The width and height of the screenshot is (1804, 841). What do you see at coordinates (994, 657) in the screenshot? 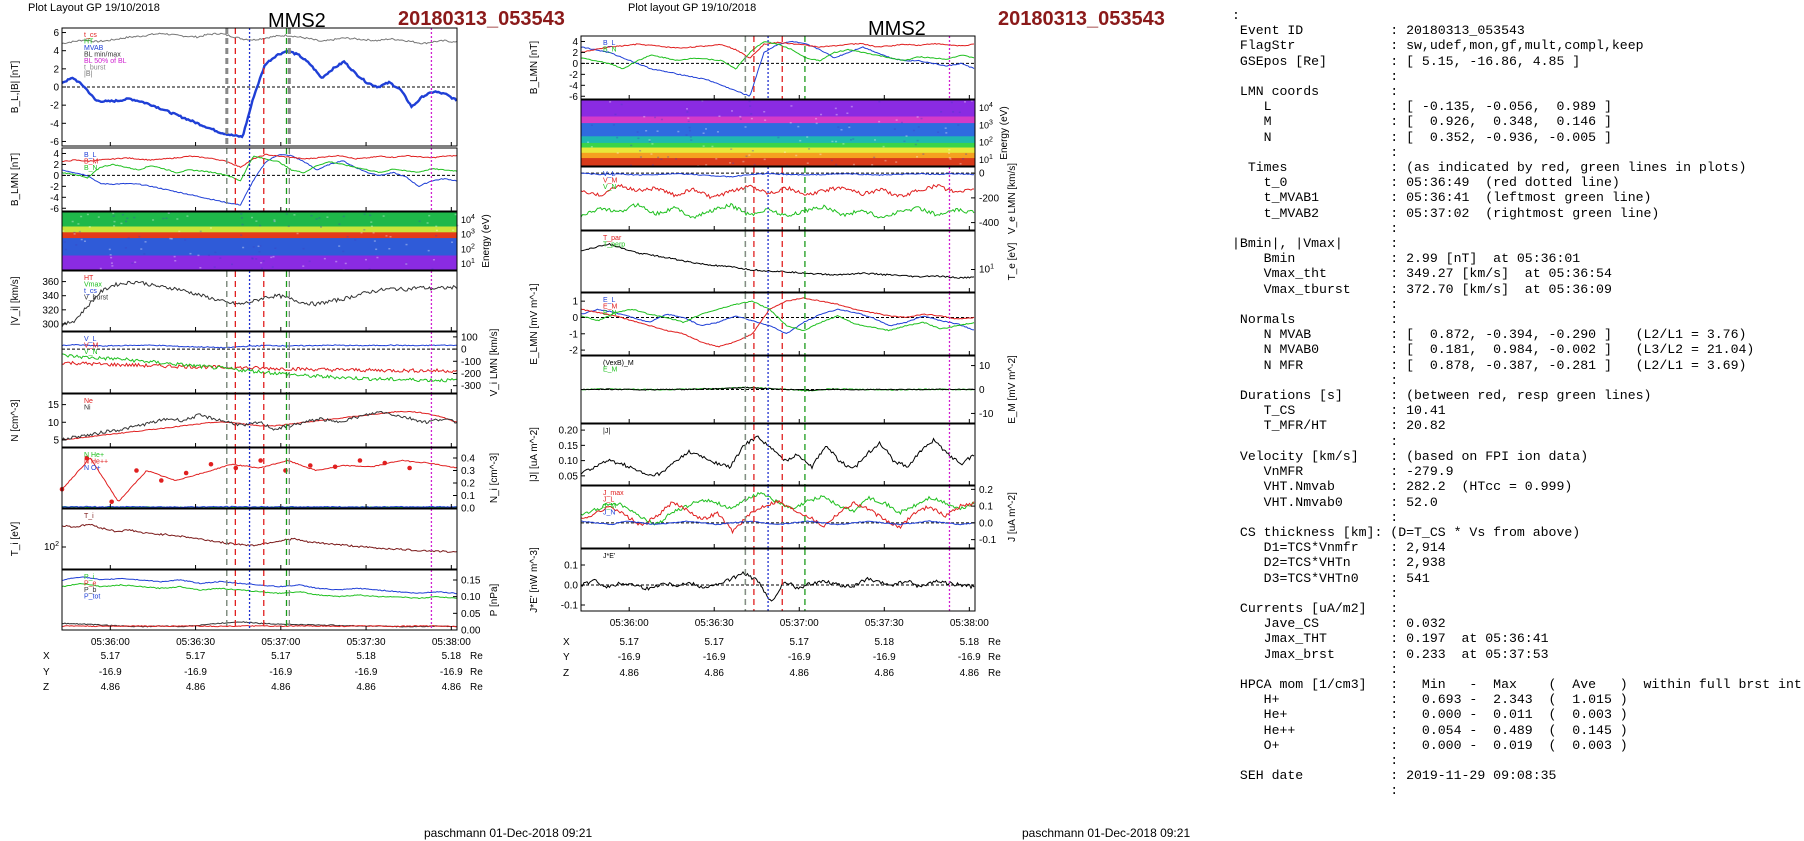
I see `position-unit: Re` at bounding box center [994, 657].